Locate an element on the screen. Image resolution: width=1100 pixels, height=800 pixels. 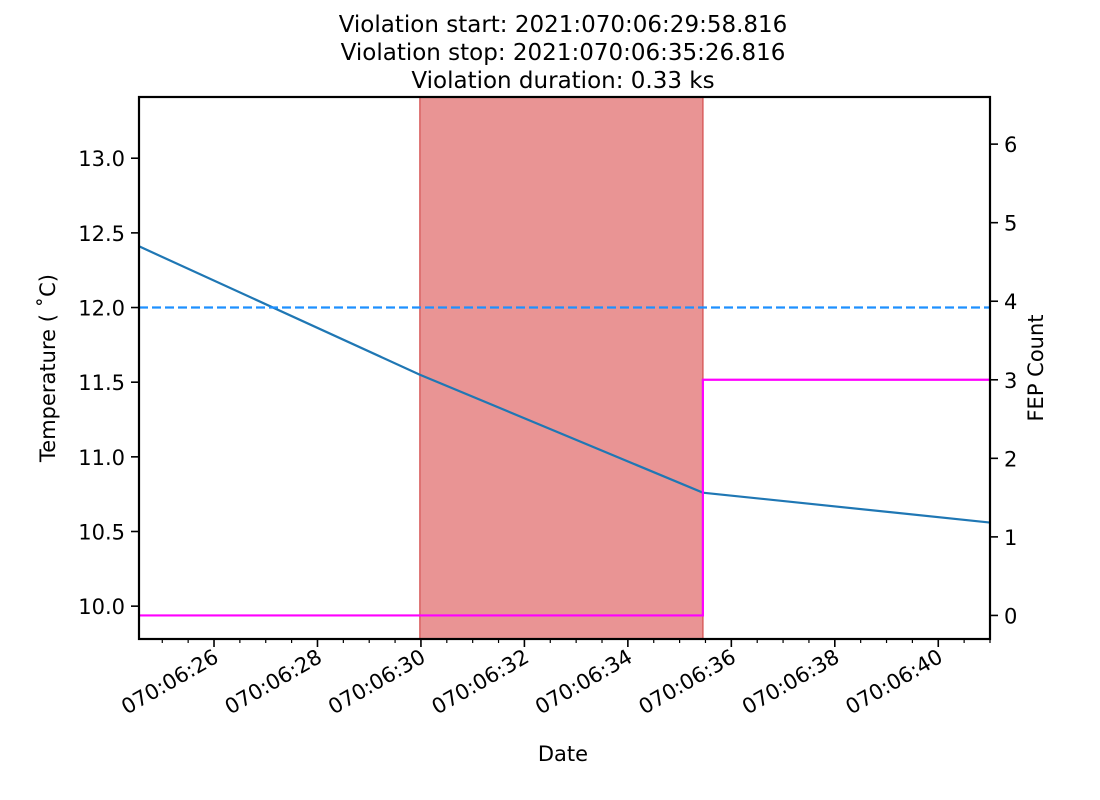
y-left-tick-label: 11.0 is located at coordinates (101, 458).